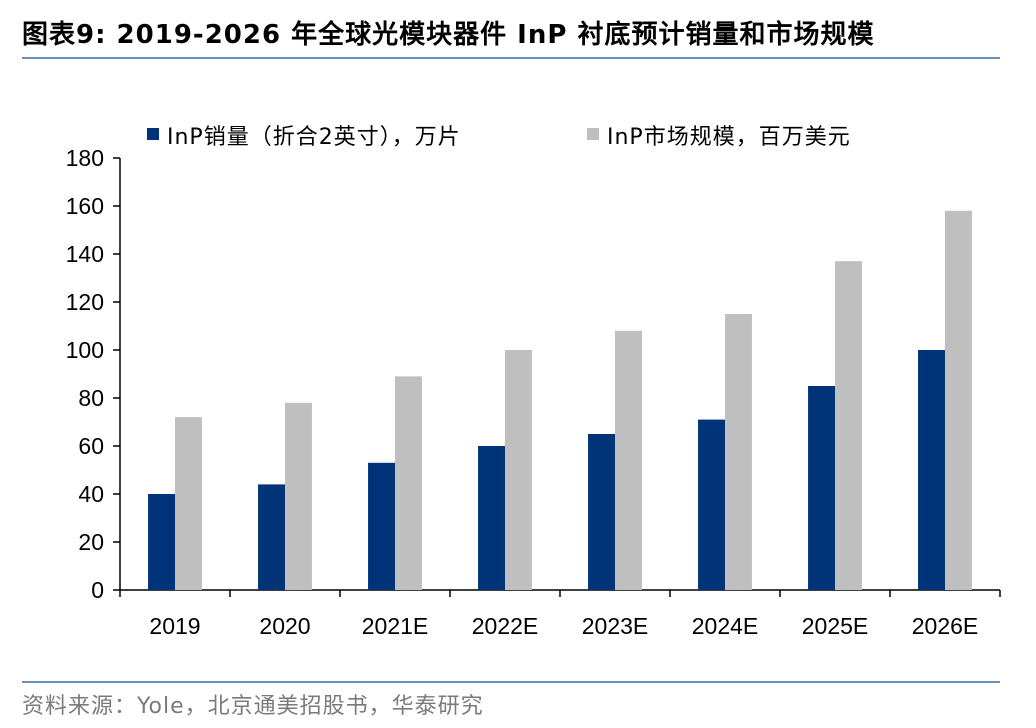 The height and width of the screenshot is (728, 1036). Describe the element at coordinates (615, 626) in the screenshot. I see `x-tick-label: 2023E` at that location.